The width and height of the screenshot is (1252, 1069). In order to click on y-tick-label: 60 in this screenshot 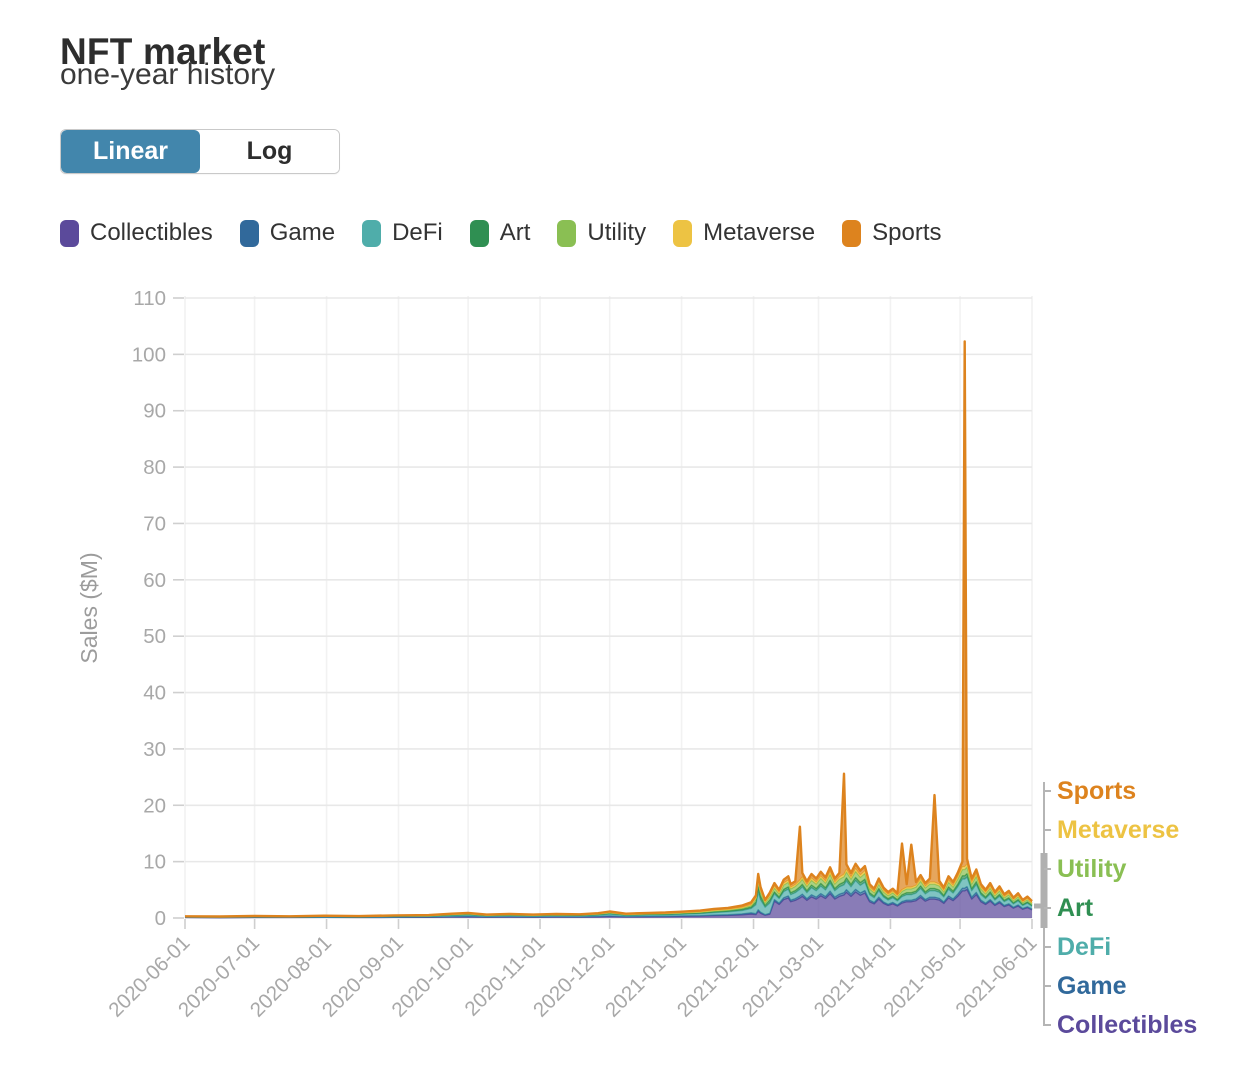, I will do `click(154, 580)`.